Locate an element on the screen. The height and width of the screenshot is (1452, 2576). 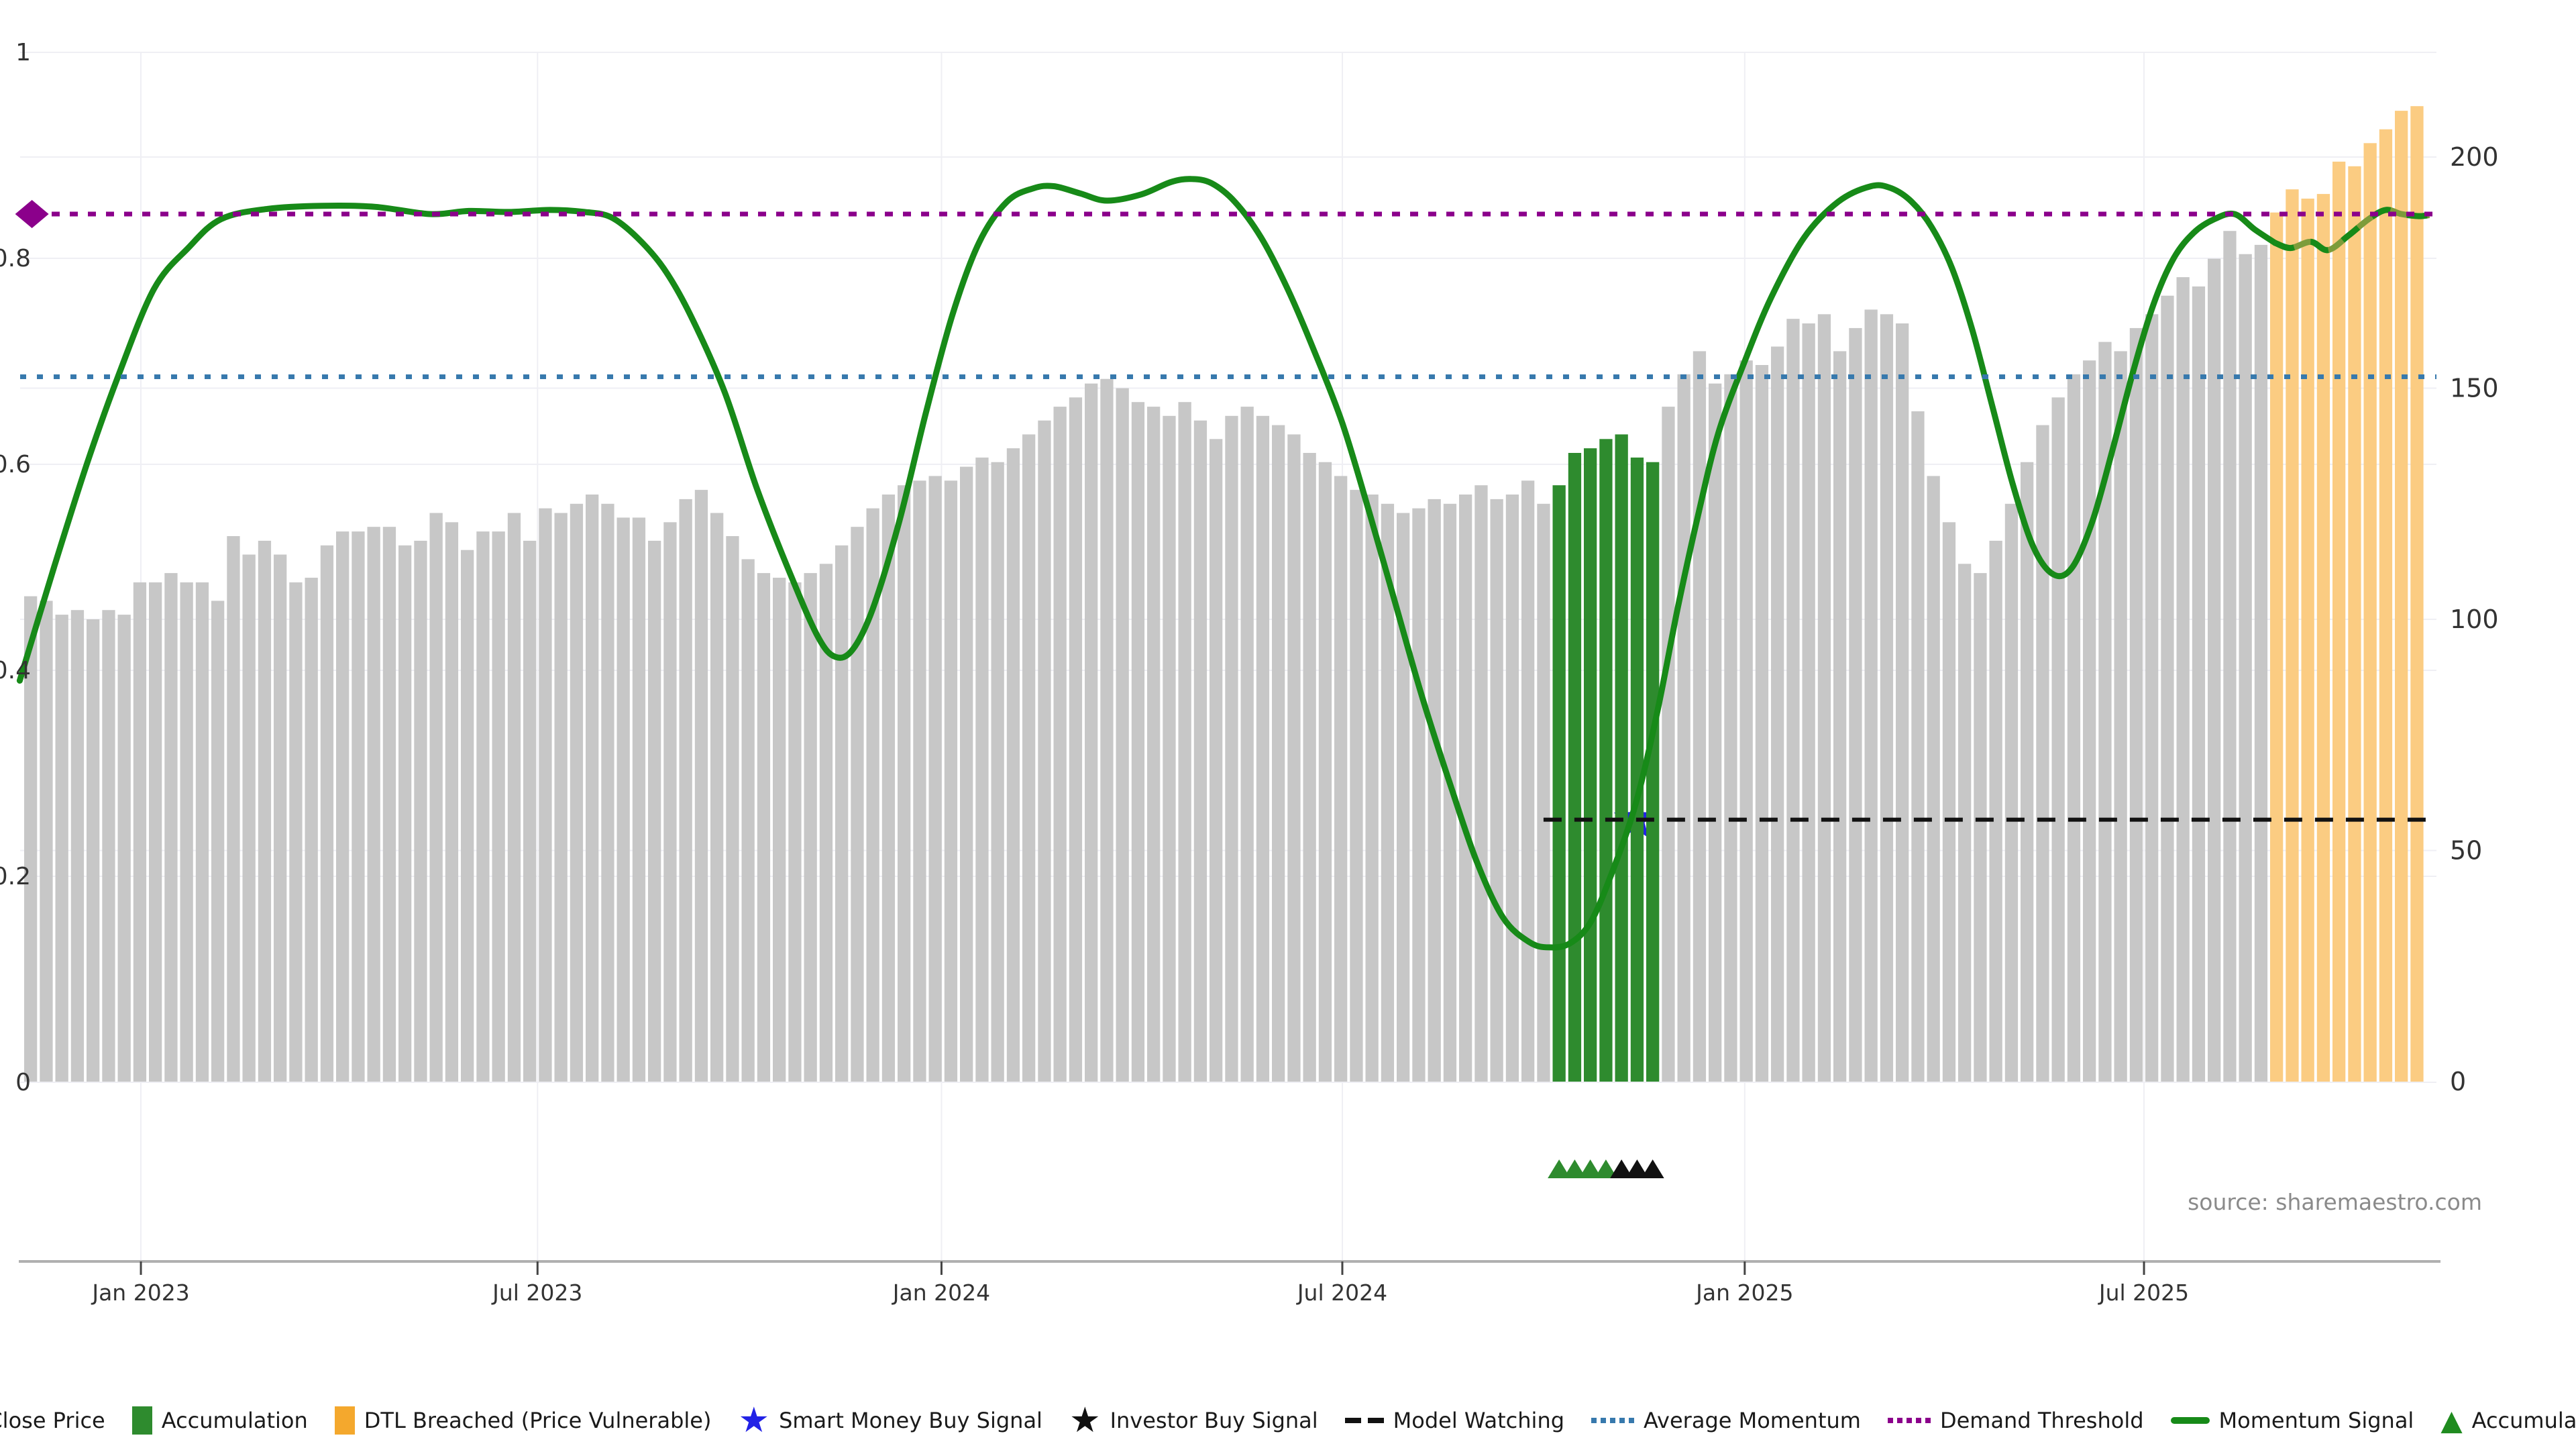
source-note: source: sharemaestro.com is located at coordinates (2335, 1202).